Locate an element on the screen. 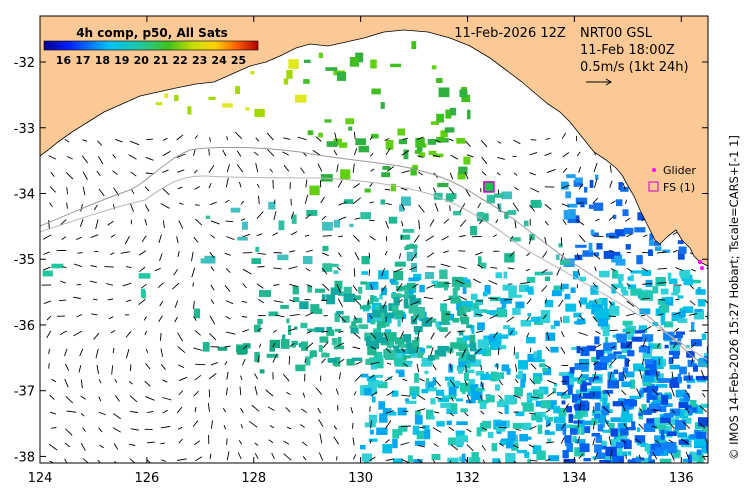 This screenshot has height=496, width=750. lon-tick-label: 124 is located at coordinates (40, 478).